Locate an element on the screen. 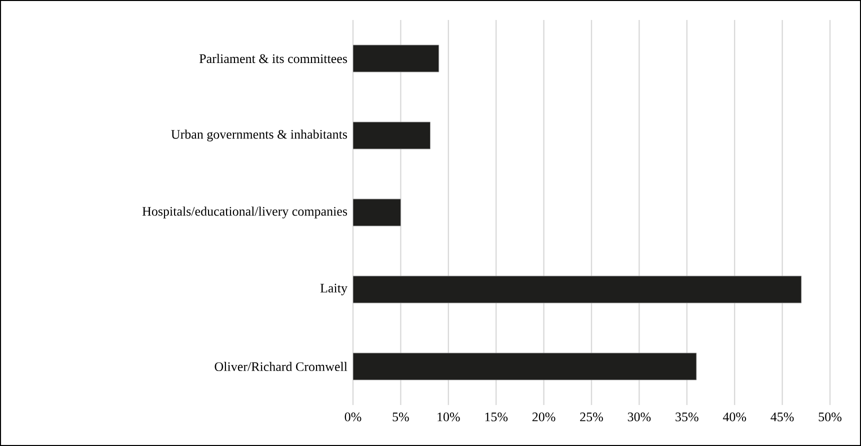 The width and height of the screenshot is (861, 446). x-tick-label: 30% is located at coordinates (639, 417).